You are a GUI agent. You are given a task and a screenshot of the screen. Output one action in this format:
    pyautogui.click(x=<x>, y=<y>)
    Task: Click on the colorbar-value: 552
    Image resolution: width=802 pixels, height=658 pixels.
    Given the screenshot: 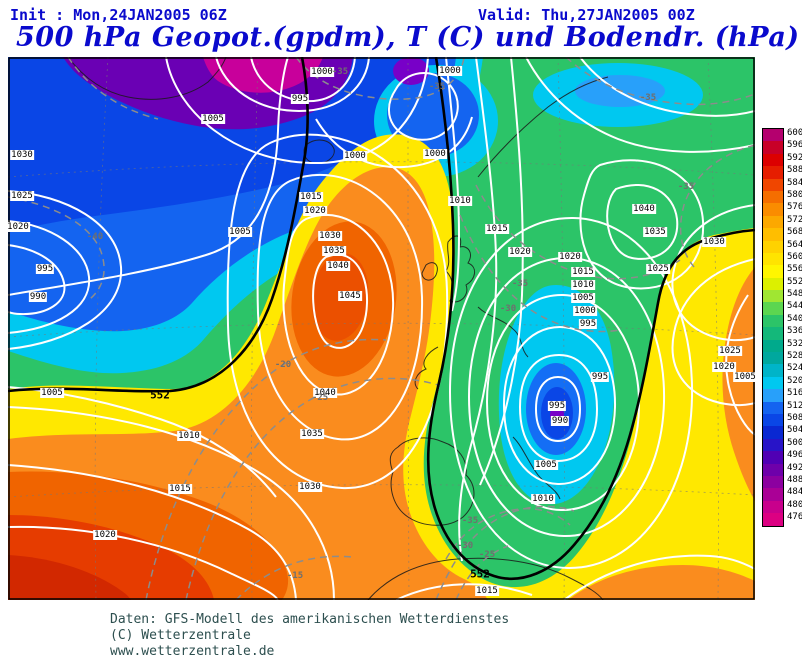 What is the action you would take?
    pyautogui.click(x=794, y=281)
    